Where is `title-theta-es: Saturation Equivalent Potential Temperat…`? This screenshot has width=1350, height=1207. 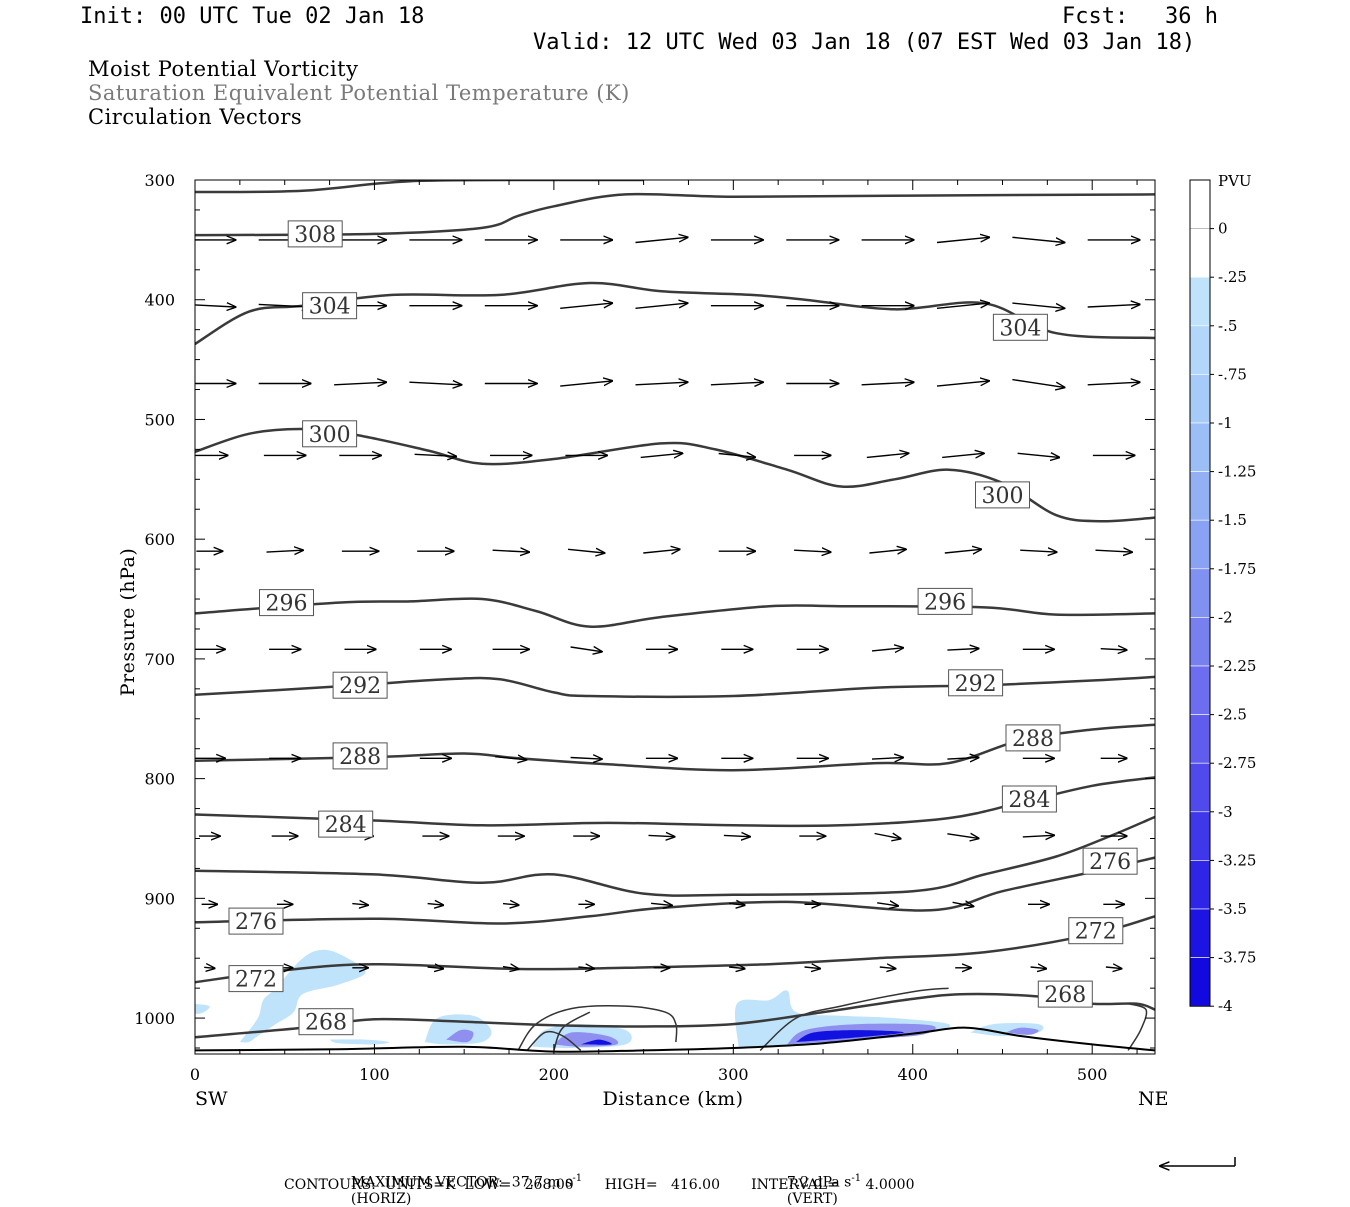 title-theta-es: Saturation Equivalent Potential Temperat… is located at coordinates (359, 93).